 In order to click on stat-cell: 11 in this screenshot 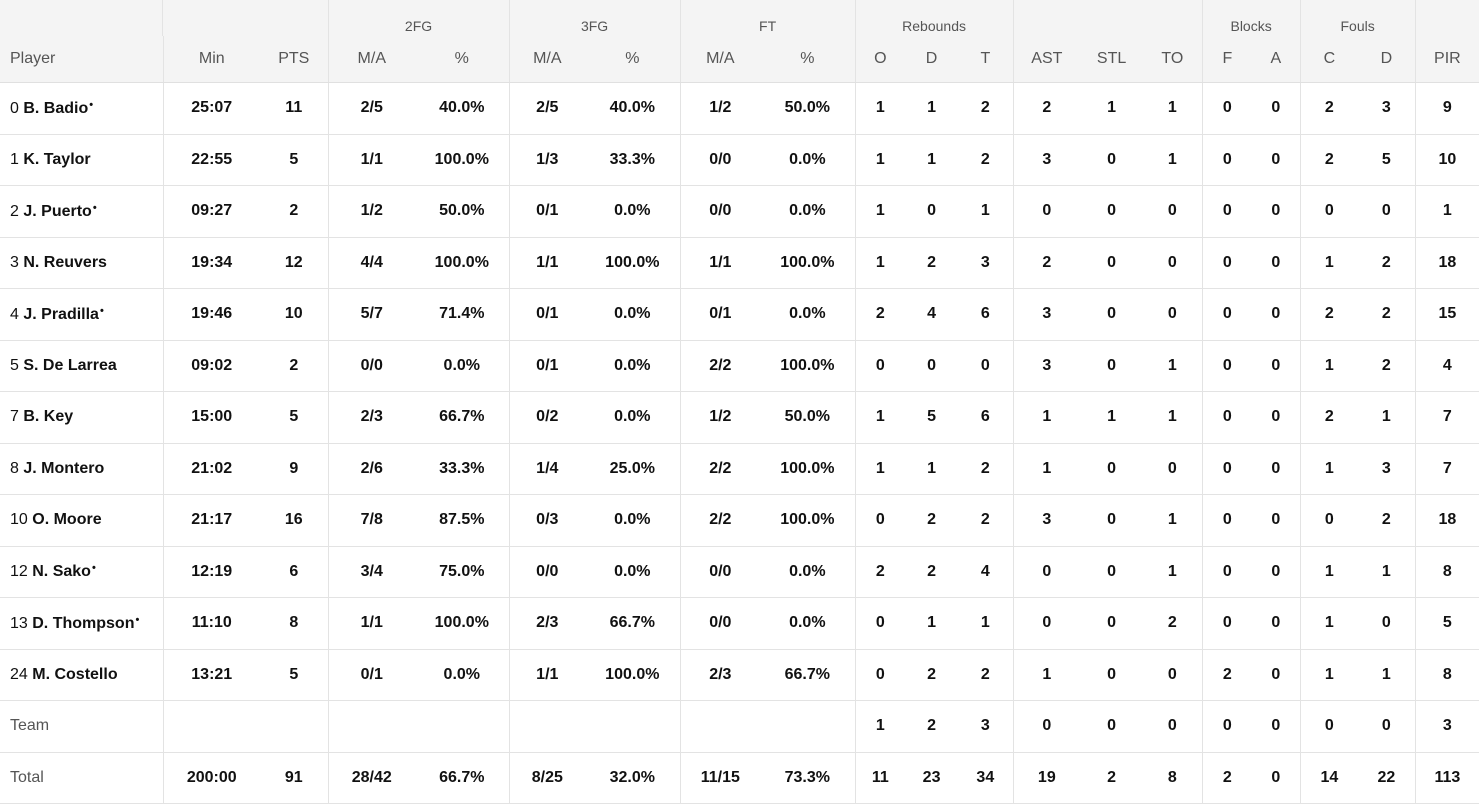, I will do `click(880, 778)`.